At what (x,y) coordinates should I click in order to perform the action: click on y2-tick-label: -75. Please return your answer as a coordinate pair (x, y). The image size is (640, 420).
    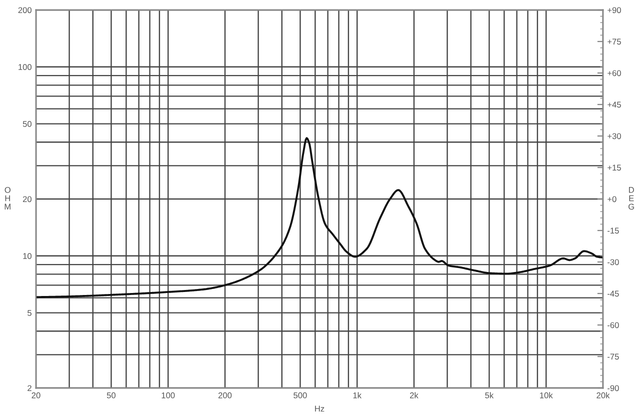
    Looking at the image, I should click on (613, 357).